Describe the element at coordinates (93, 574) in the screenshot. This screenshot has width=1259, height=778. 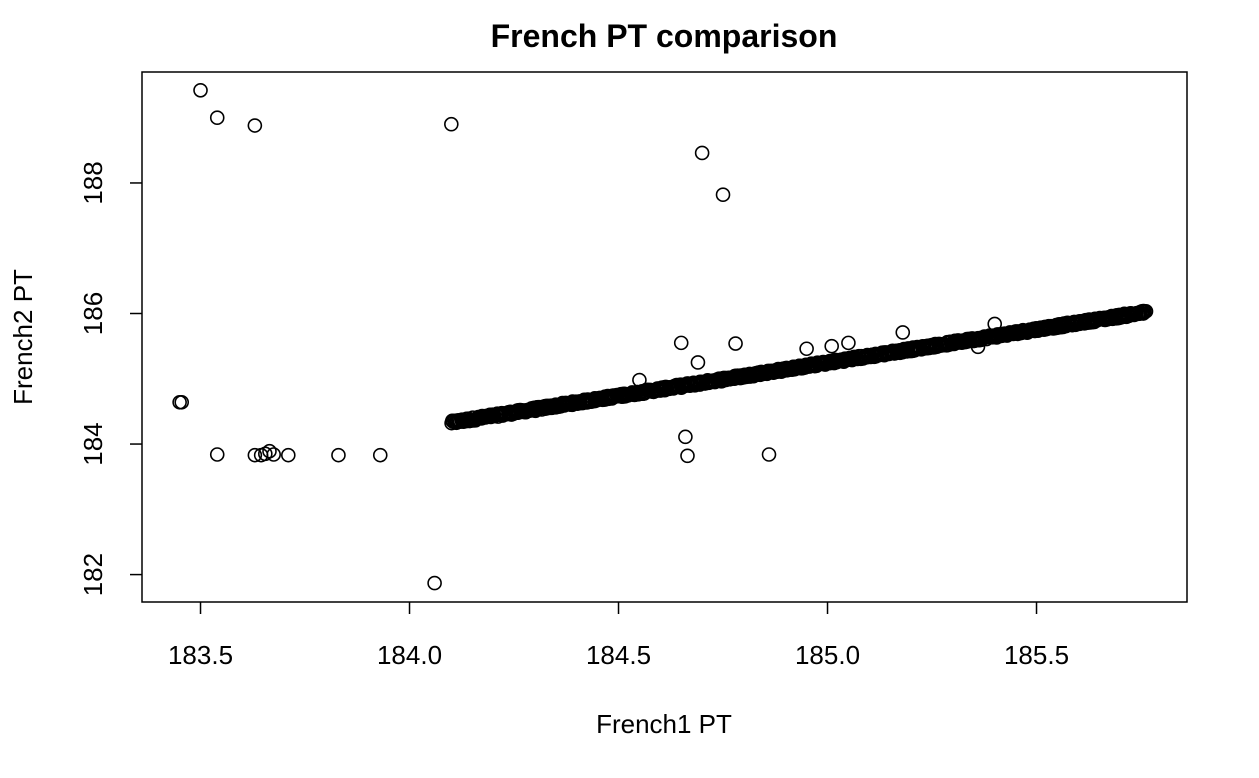
I see `y-tick-label: 182` at that location.